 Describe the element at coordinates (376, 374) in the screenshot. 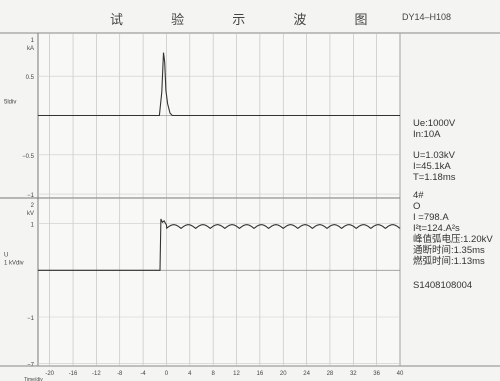

I see `x-tick-label: 36` at that location.